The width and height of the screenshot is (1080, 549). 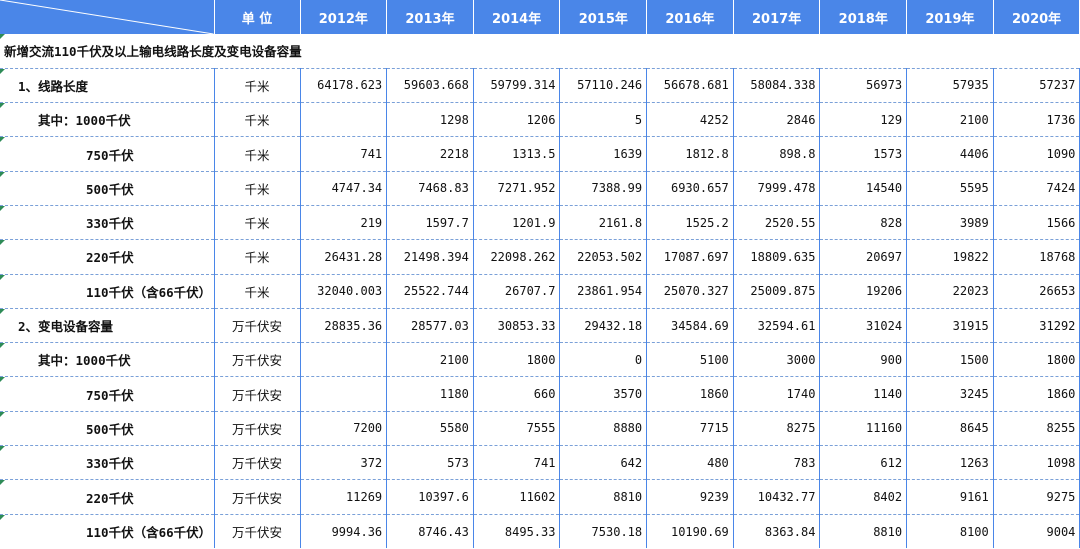 I want to click on table-row: 330千伏 万千伏安 372 573 741 642 480 783 612 1263 1098, so click(x=540, y=463).